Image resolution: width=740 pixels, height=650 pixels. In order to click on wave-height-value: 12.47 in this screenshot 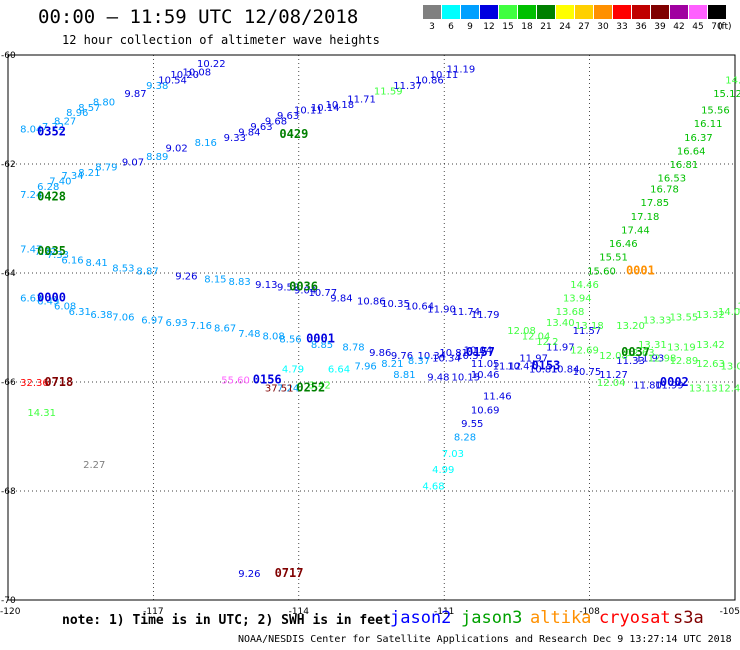, I will do `click(729, 388)`.